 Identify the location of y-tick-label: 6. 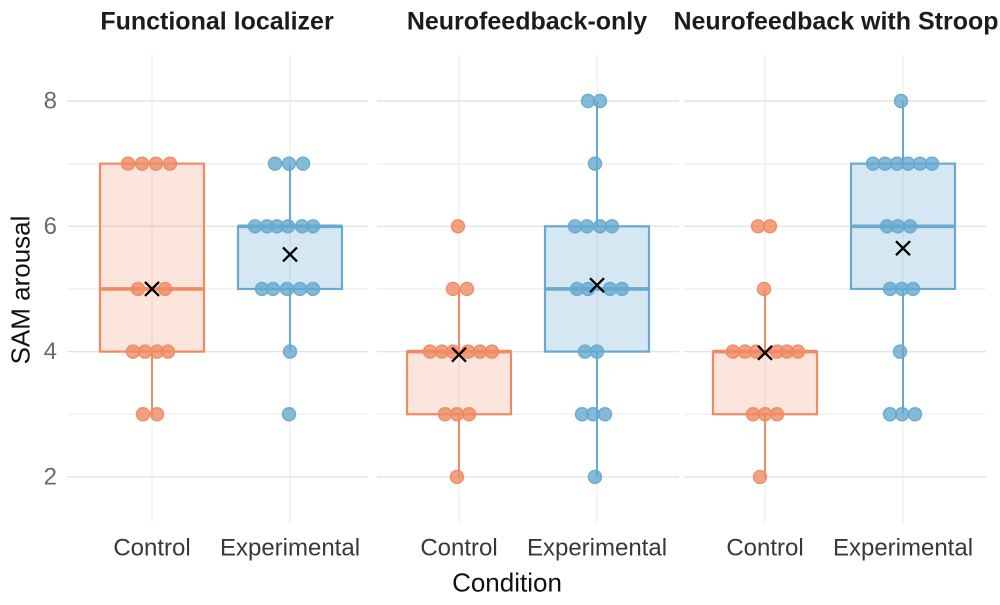
(50, 226).